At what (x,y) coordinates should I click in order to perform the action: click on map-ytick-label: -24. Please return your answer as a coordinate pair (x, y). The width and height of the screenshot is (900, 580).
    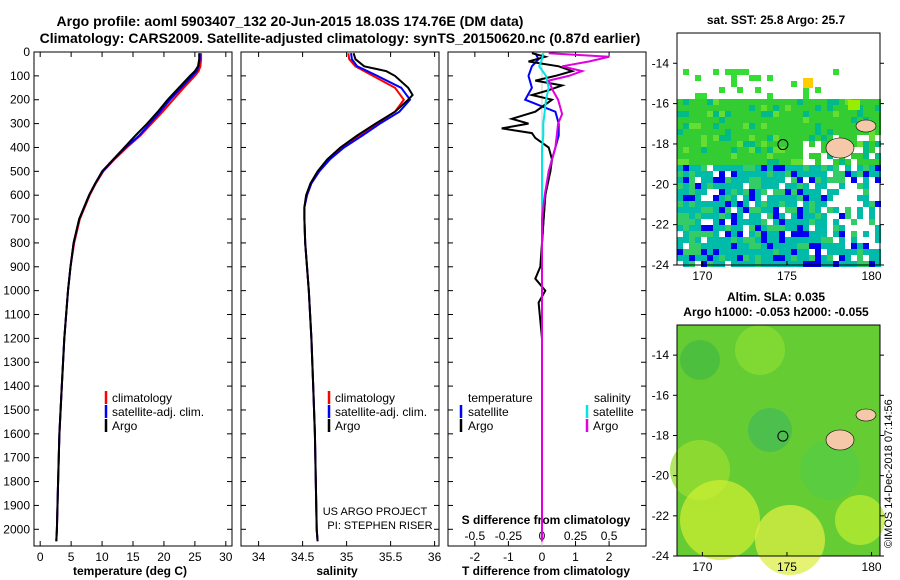
    Looking at the image, I should click on (661, 556).